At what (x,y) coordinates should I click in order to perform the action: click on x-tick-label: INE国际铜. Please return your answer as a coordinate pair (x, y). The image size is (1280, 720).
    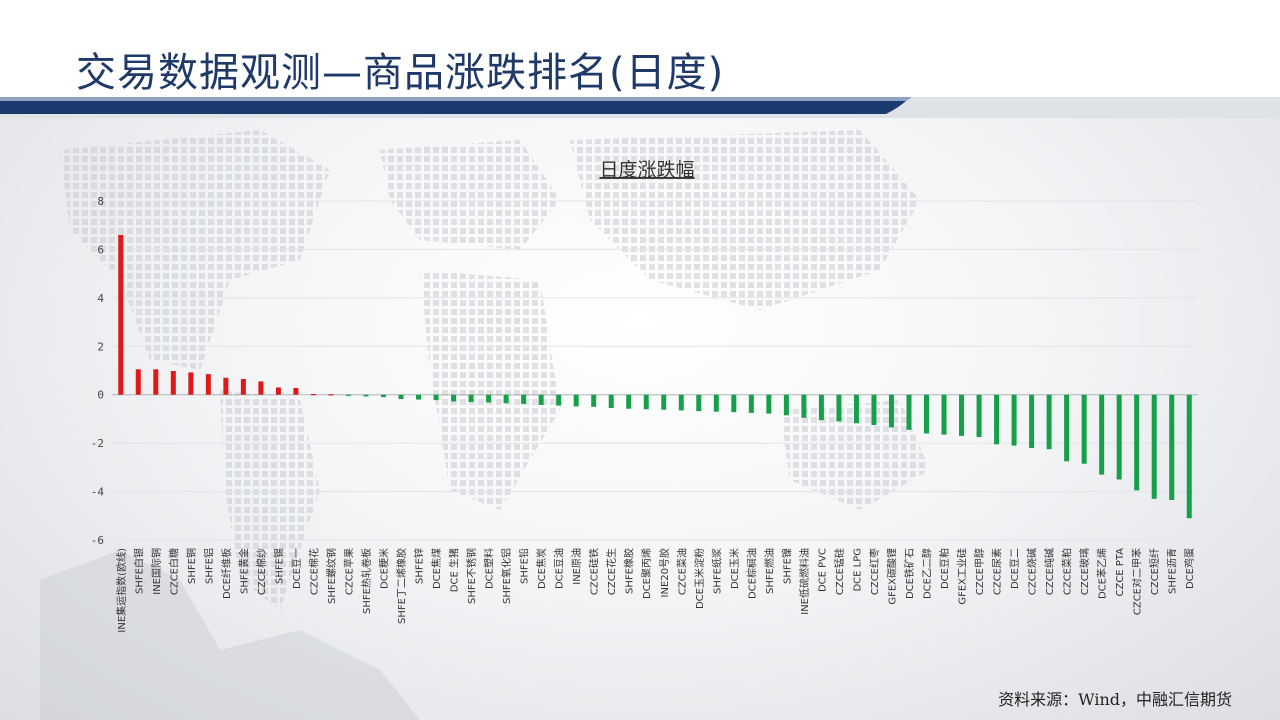
    Looking at the image, I should click on (157, 571).